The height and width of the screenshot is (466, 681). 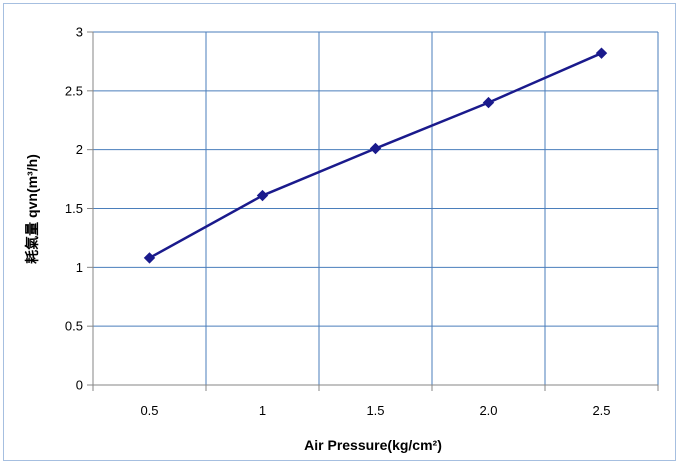 What do you see at coordinates (32, 209) in the screenshot?
I see `y-axis-title: 耗氣量 qvn(m³/h)` at bounding box center [32, 209].